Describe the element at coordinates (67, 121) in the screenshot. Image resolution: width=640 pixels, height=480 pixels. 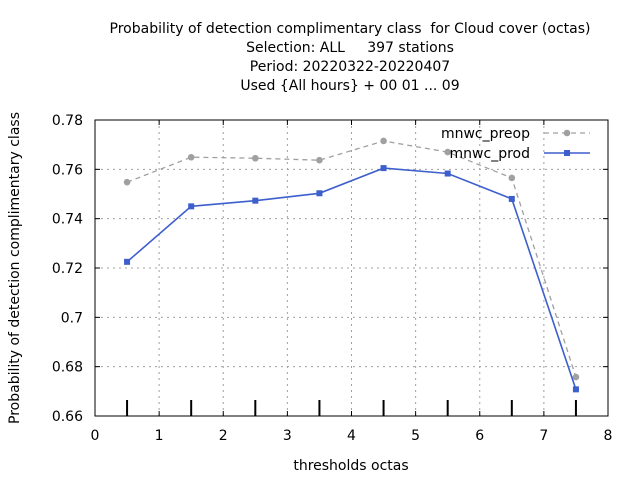
I see `y-tick-label: 0.78` at that location.